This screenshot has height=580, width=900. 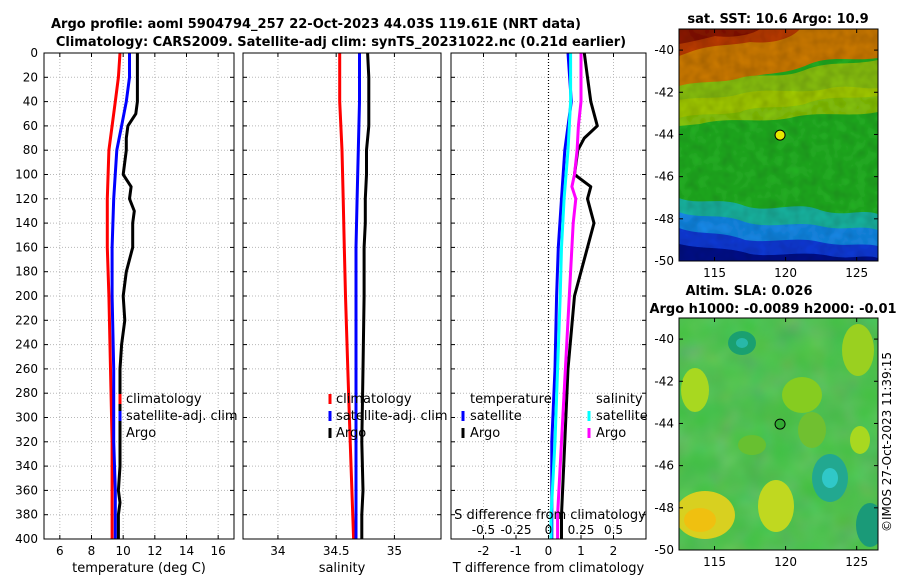 I want to click on y-tick-label: 360, so click(x=26, y=490).